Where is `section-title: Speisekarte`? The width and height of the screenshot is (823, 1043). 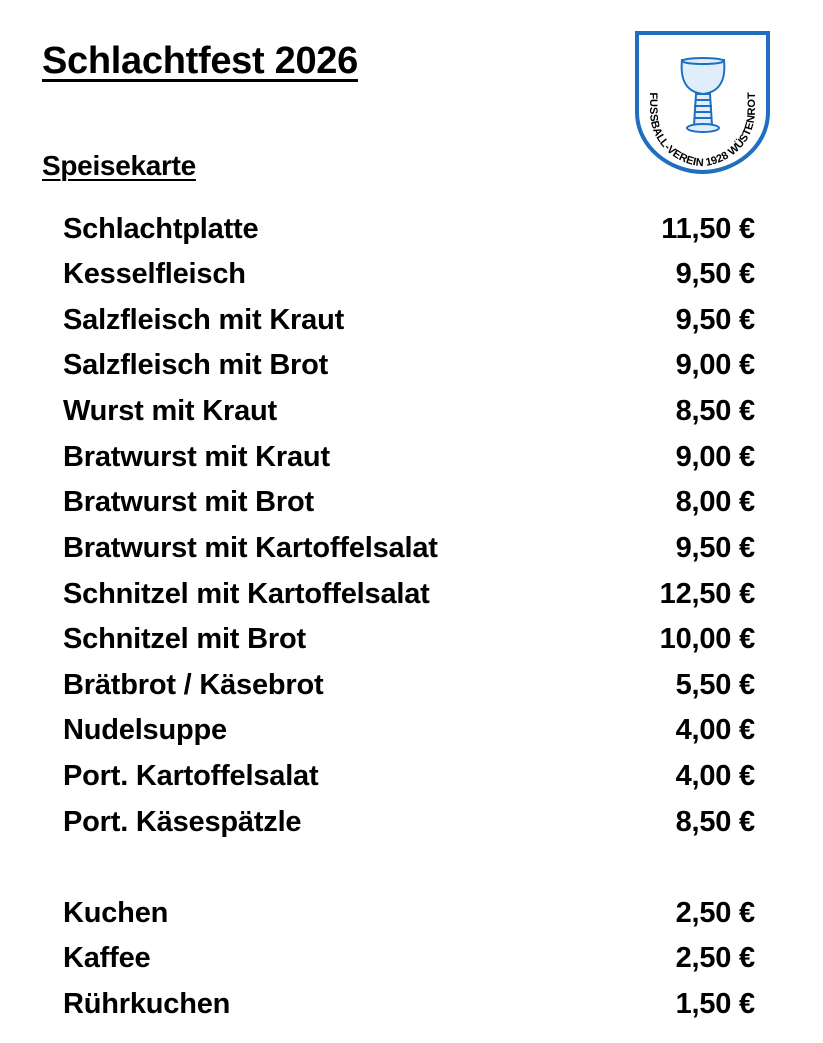
section-title: Speisekarte is located at coordinates (119, 165).